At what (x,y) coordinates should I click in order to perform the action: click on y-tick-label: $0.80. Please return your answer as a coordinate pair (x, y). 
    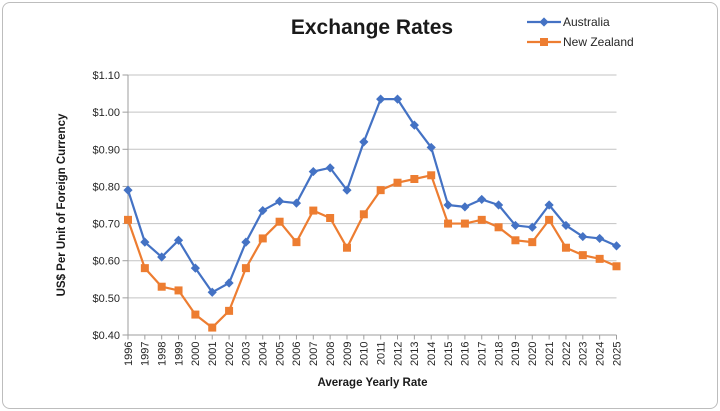
    Looking at the image, I should click on (106, 187).